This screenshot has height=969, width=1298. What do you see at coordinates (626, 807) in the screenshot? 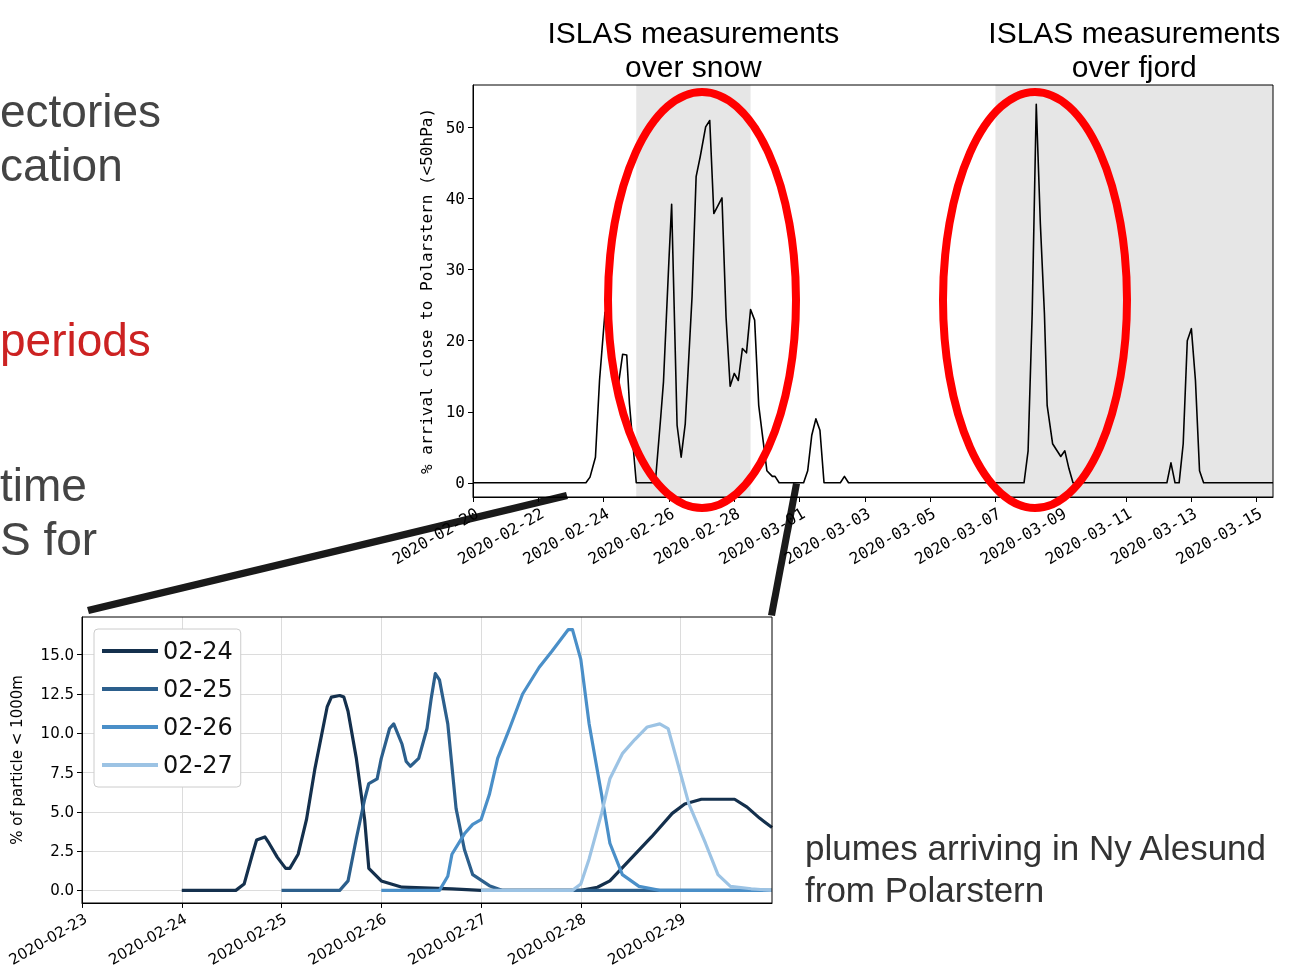
I see `line-series` at bounding box center [626, 807].